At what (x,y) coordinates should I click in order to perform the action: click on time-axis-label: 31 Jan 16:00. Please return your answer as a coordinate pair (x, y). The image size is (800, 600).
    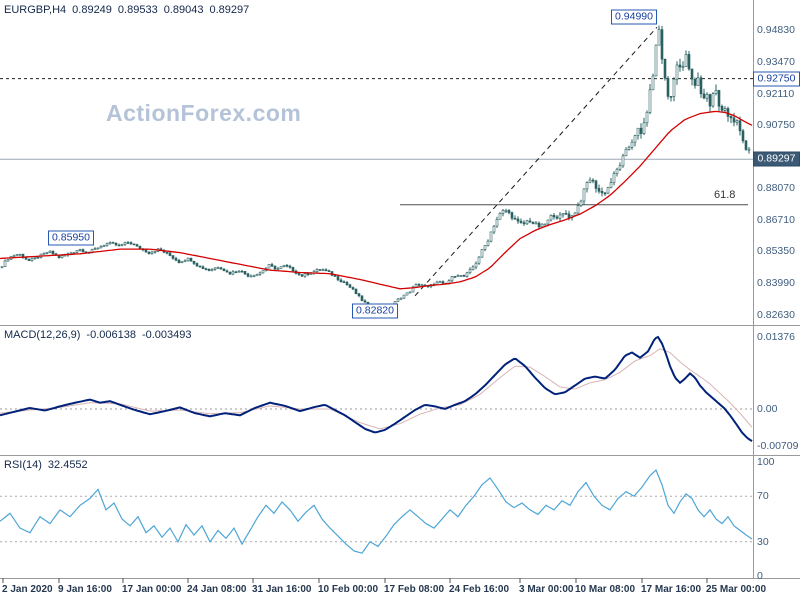
    Looking at the image, I should click on (282, 589).